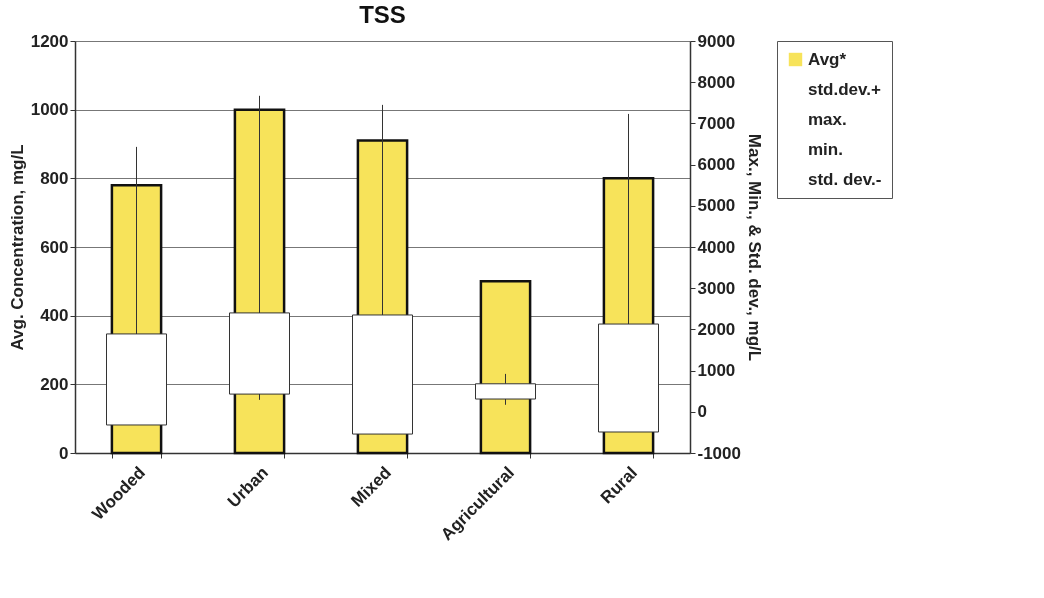  I want to click on y2-tick-label: 3000, so click(716, 288).